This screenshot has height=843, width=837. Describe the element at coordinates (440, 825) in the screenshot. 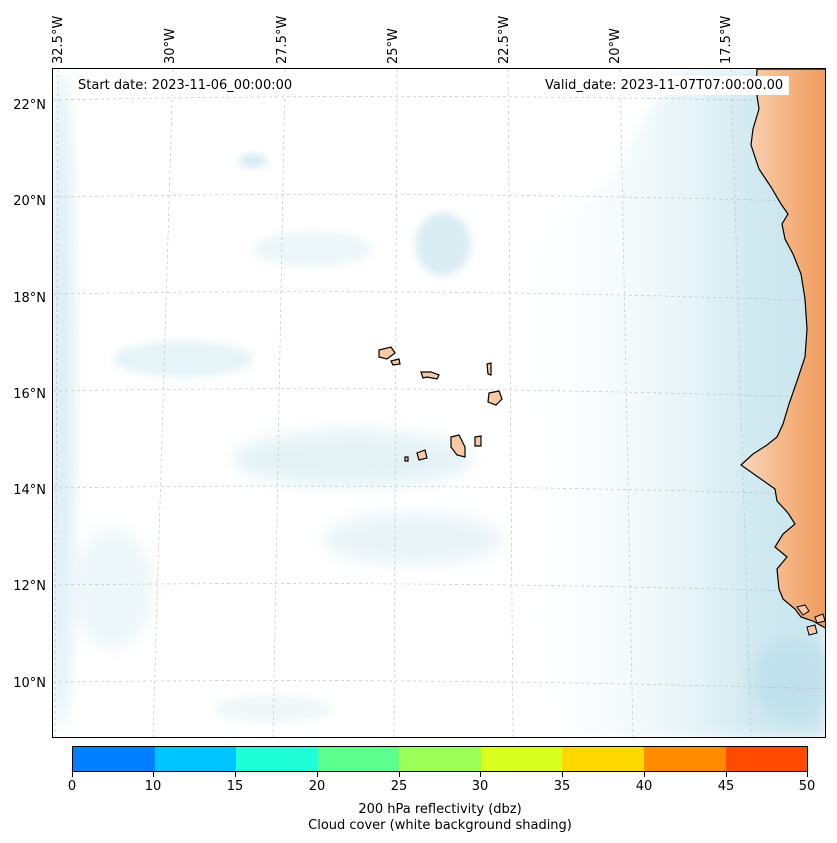

I see `colorbar-subtitle: Cloud cover (white background shading)` at that location.